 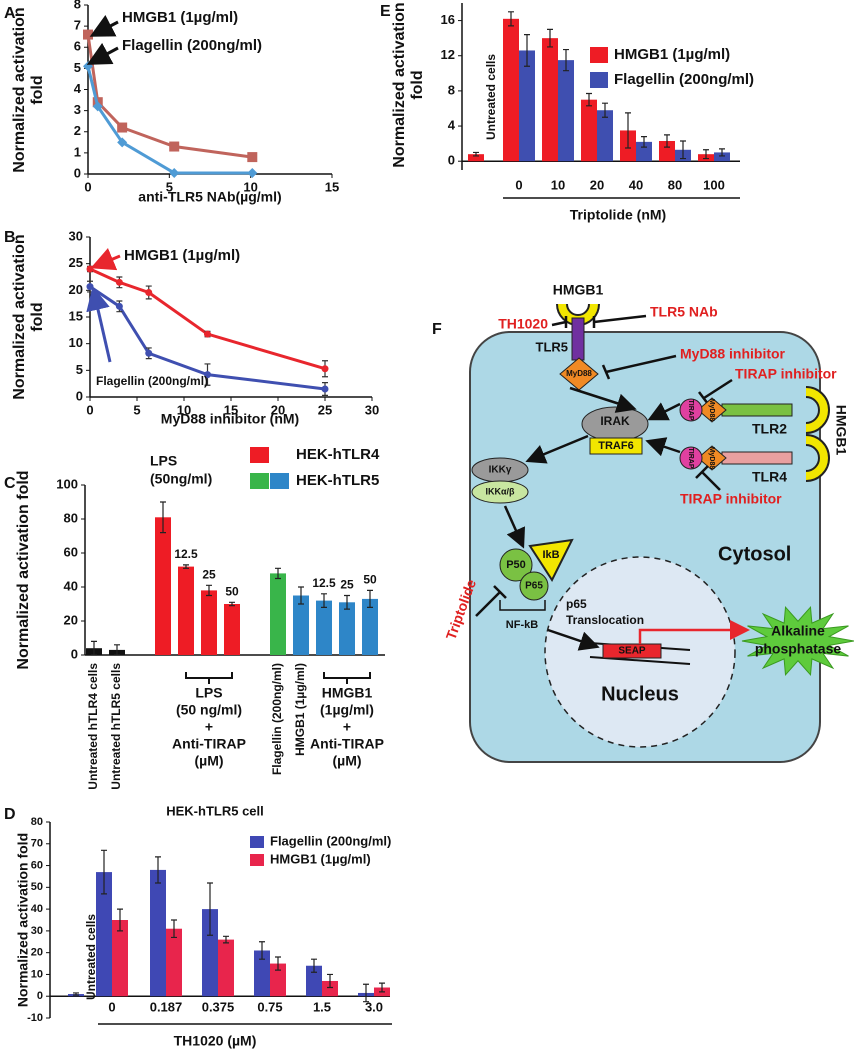 I want to click on tirap, so click(x=691, y=410).